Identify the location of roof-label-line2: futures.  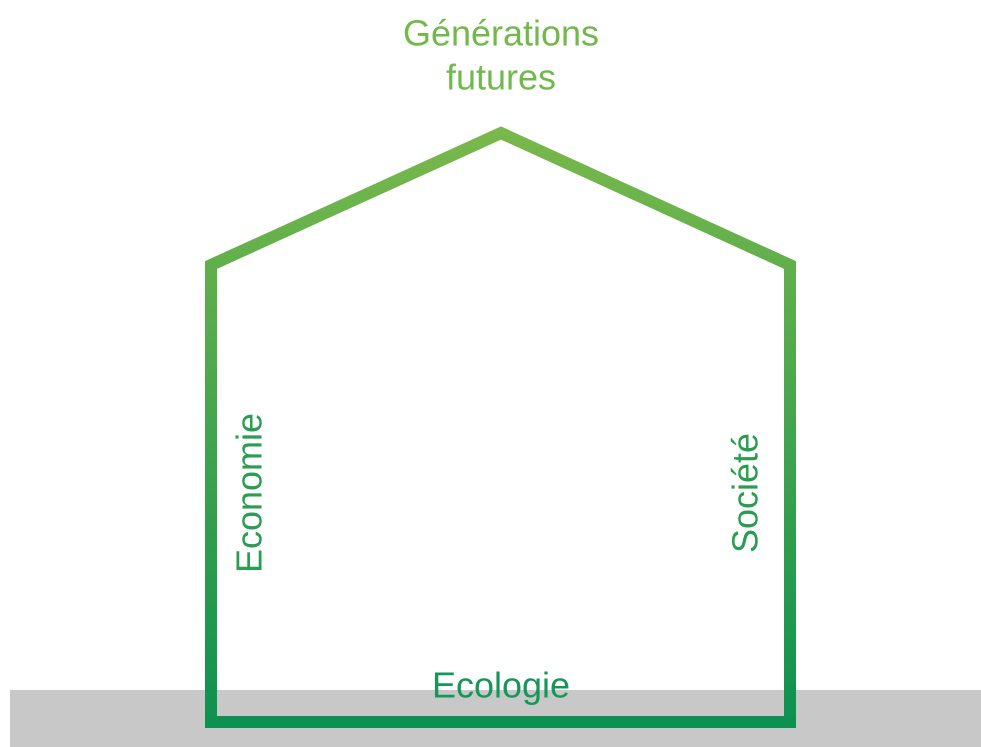
(501, 77).